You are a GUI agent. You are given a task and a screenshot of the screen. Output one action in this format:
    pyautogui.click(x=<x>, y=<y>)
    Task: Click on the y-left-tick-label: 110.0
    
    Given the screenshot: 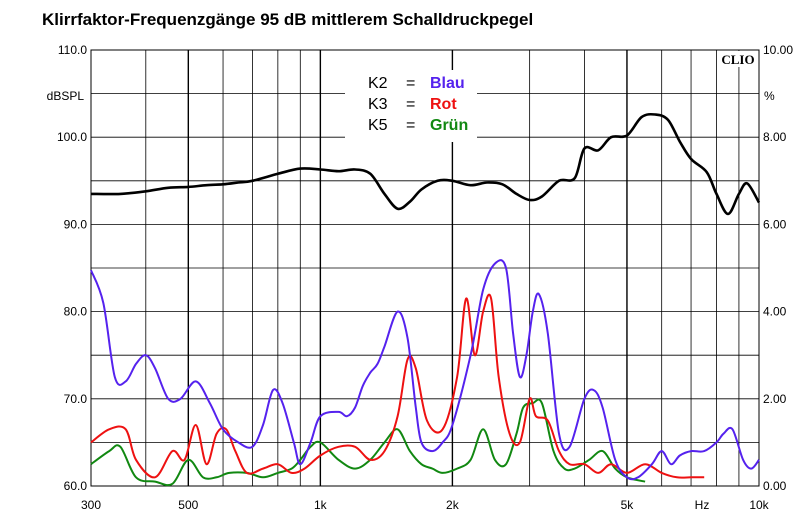 What is the action you would take?
    pyautogui.click(x=72, y=50)
    